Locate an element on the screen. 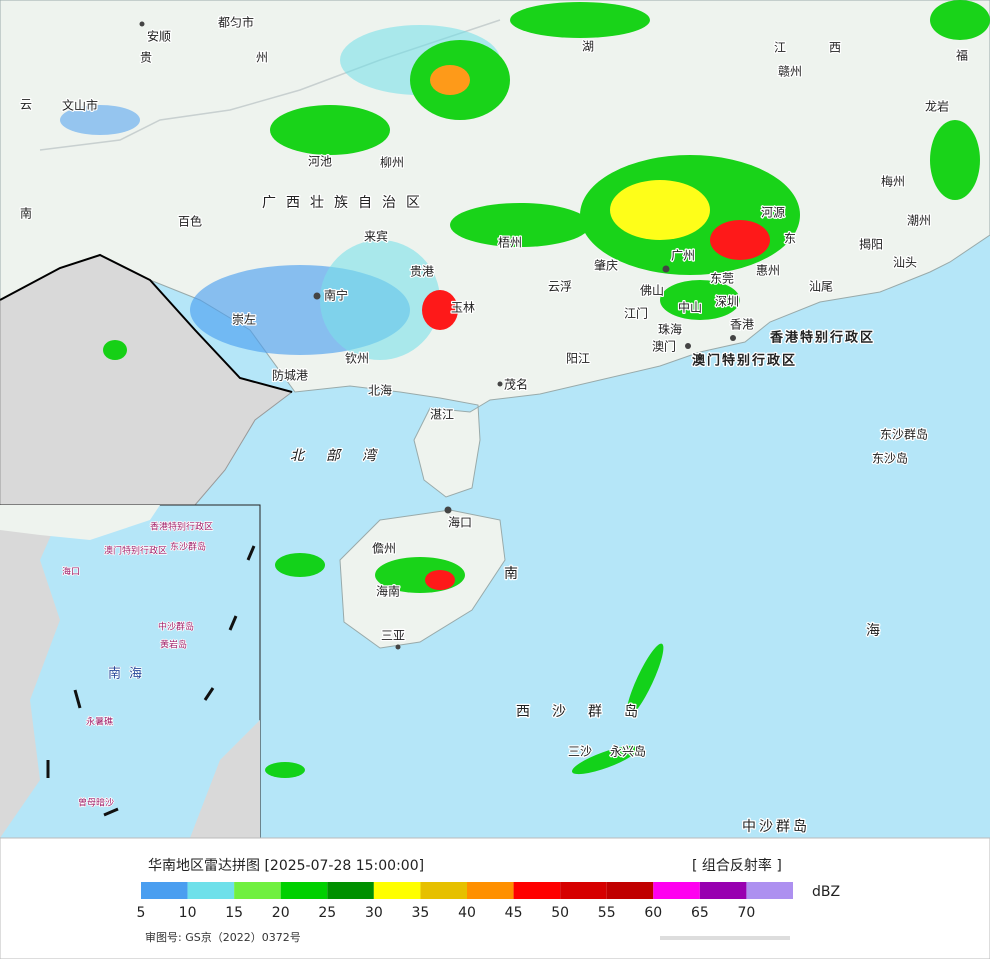 The image size is (990, 959). scale-bar is located at coordinates (725, 938).